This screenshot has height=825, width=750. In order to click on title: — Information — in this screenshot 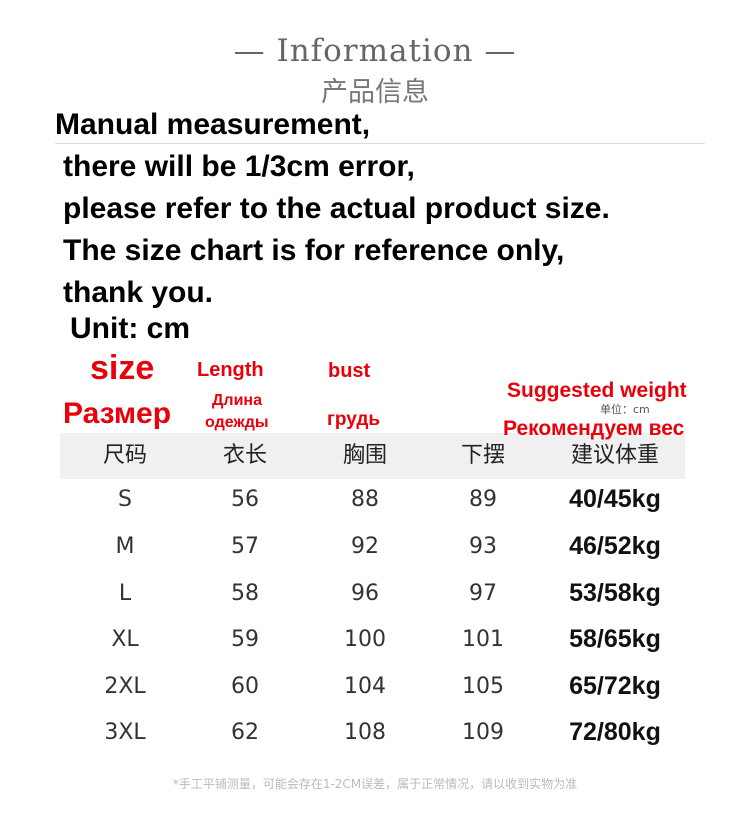, I will do `click(375, 51)`.